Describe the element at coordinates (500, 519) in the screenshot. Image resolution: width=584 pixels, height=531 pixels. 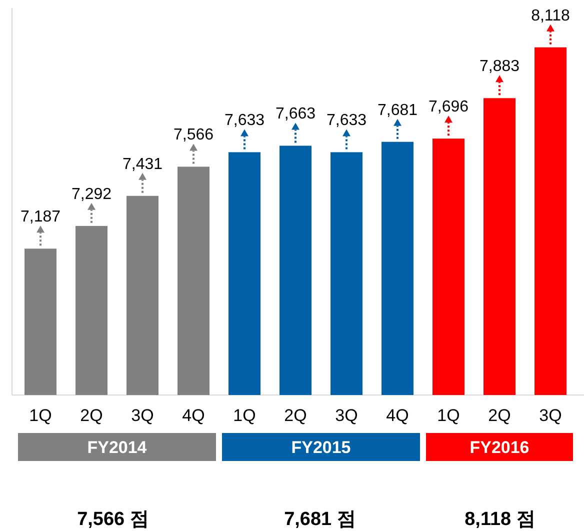
I see `text: 8,118 점` at that location.